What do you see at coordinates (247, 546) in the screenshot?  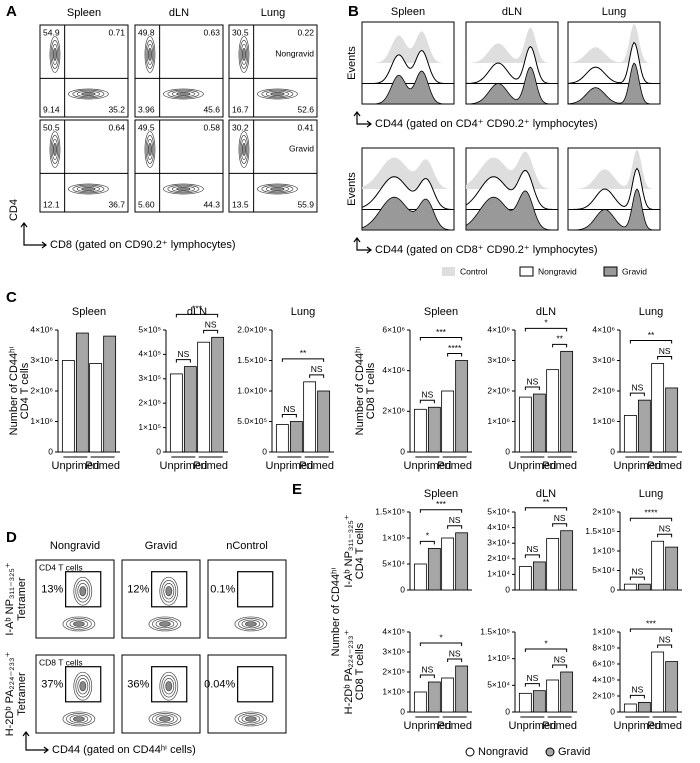 I see `column-title: nControl` at bounding box center [247, 546].